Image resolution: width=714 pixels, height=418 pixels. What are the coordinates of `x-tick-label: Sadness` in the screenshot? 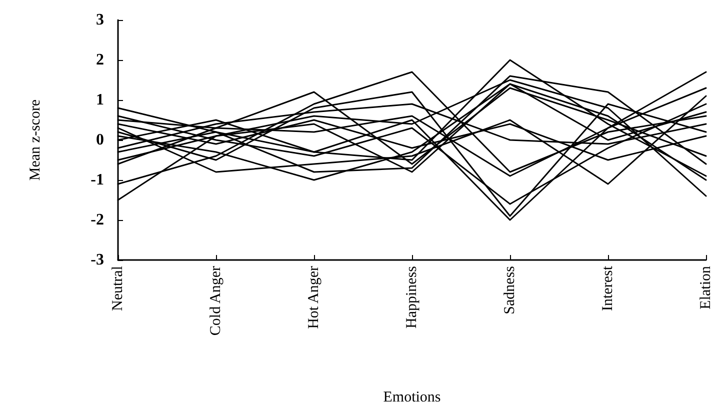 It's located at (510, 290).